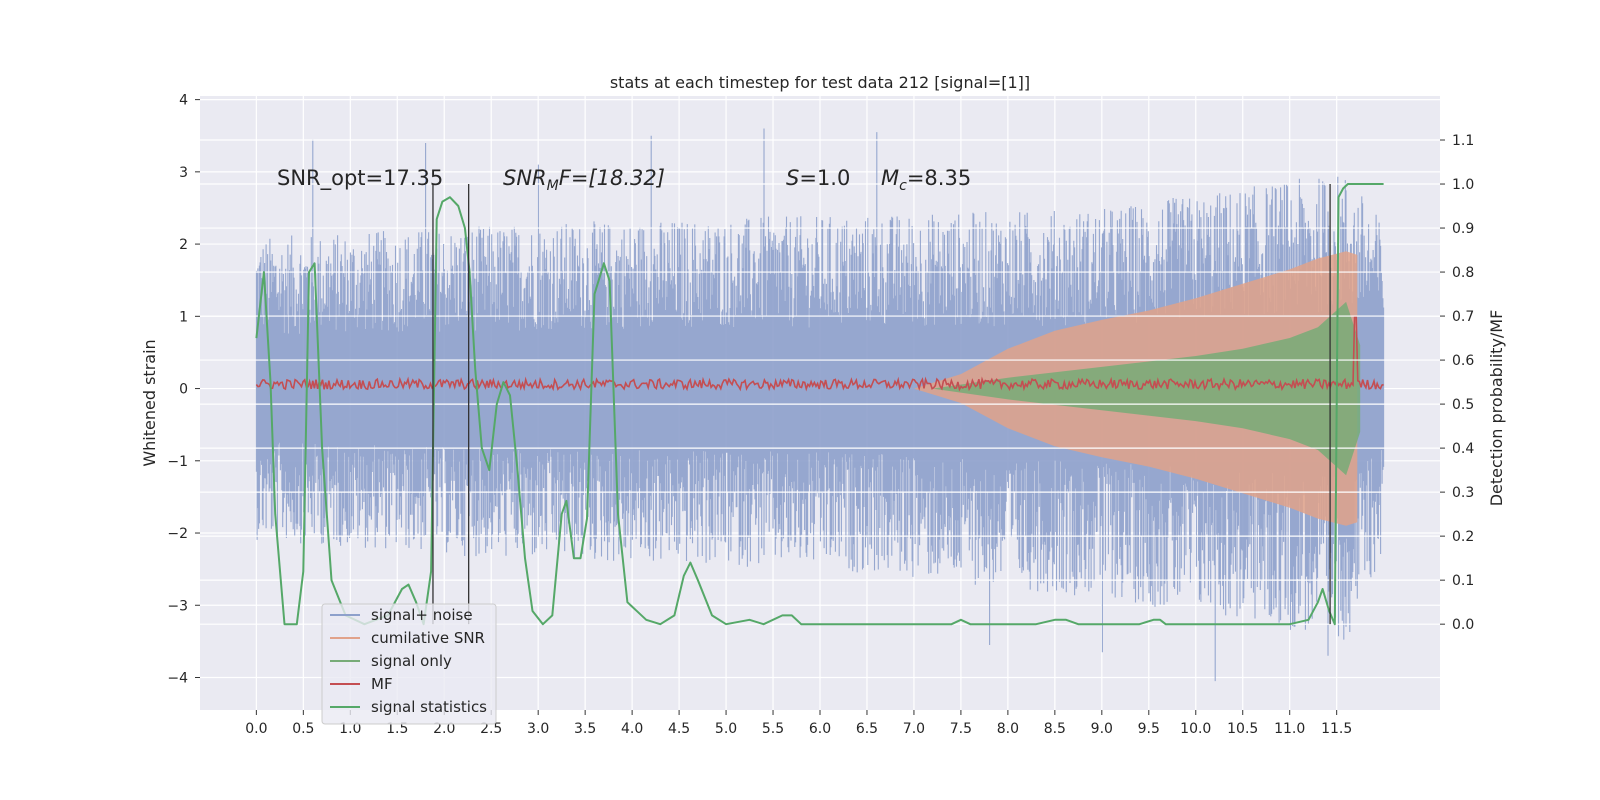  I want to click on x-tick-label: 1.5, so click(397, 729).